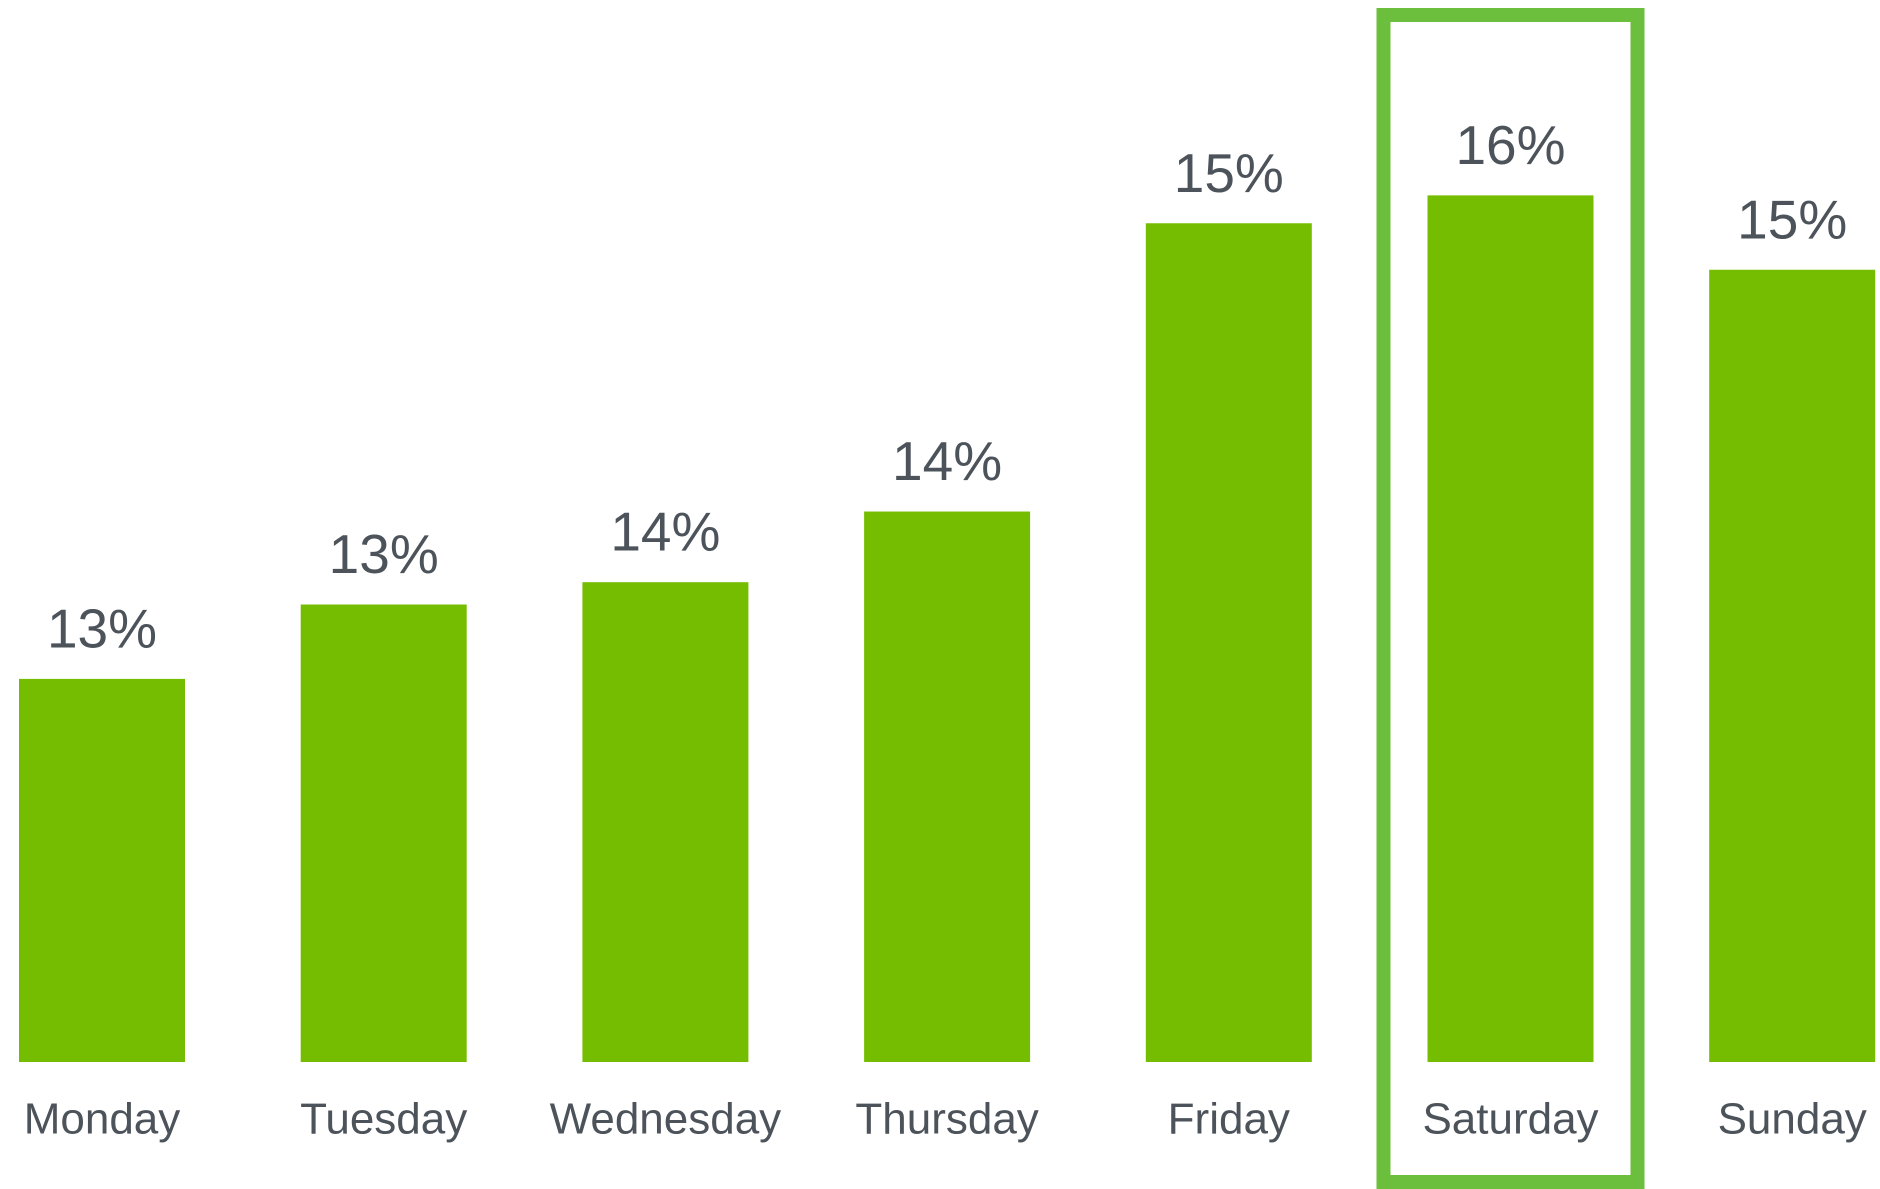  What do you see at coordinates (1229, 1119) in the screenshot?
I see `x-tick-label: Friday` at bounding box center [1229, 1119].